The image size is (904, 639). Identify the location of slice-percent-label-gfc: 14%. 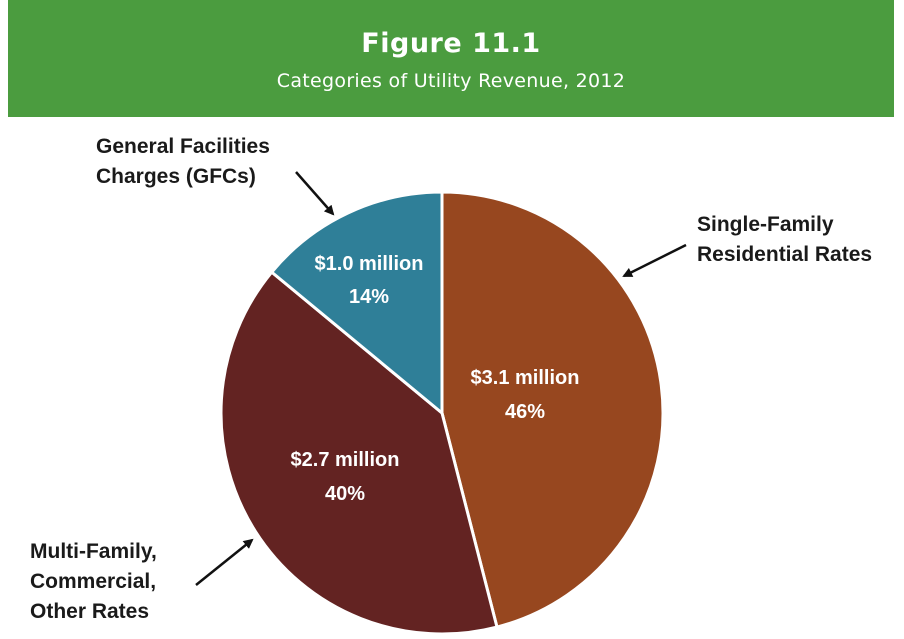
(369, 297).